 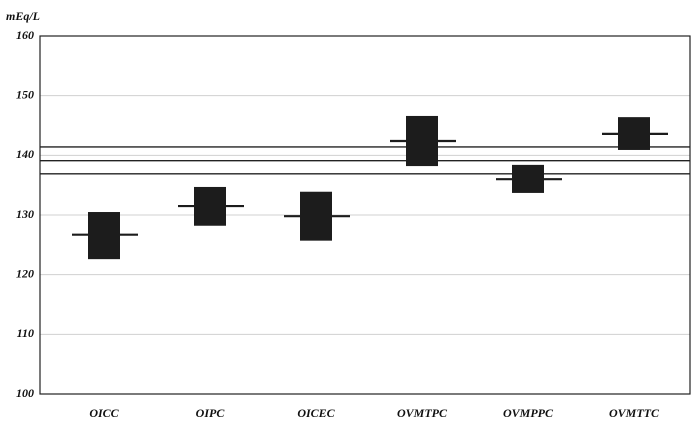 I want to click on x-tick-label: OVMTTC, so click(x=634, y=413).